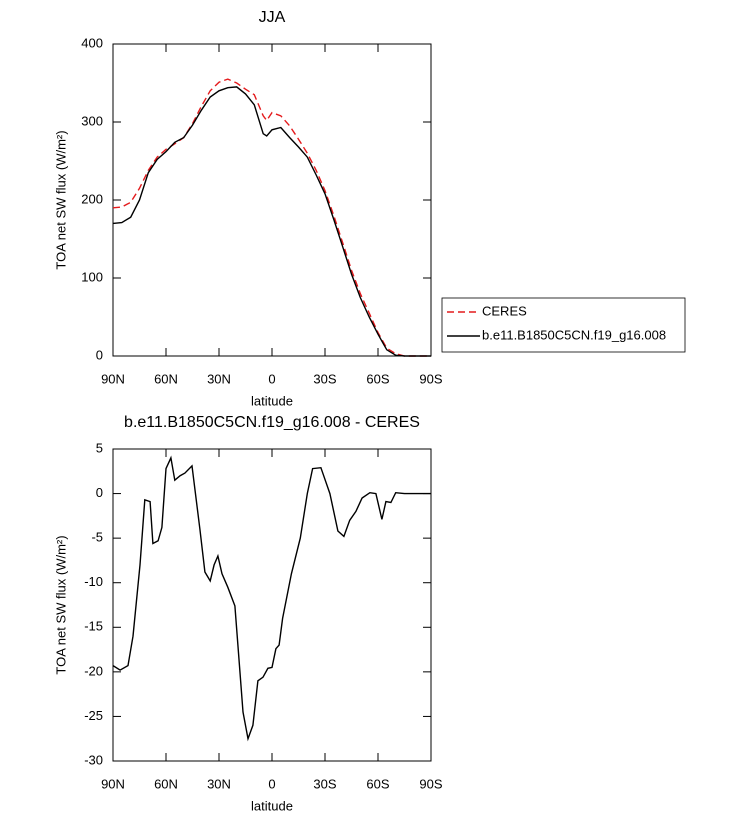 Image resolution: width=733 pixels, height=820 pixels. I want to click on y-tick-label: -5, so click(97, 537).